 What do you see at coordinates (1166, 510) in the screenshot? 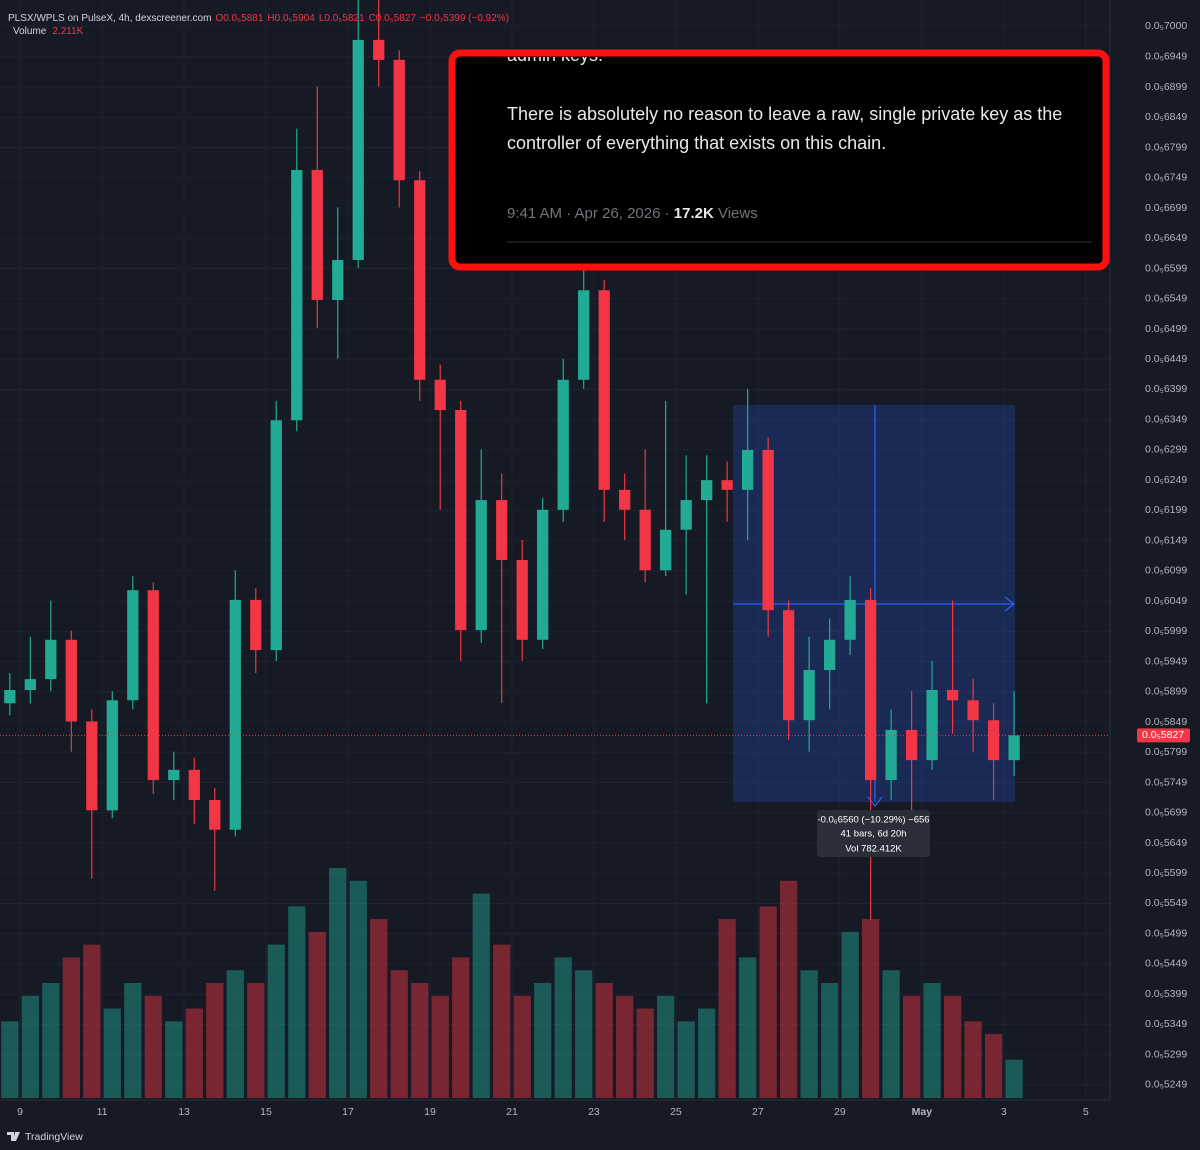
I see `y-tick-label: 0.0₅6199` at bounding box center [1166, 510].